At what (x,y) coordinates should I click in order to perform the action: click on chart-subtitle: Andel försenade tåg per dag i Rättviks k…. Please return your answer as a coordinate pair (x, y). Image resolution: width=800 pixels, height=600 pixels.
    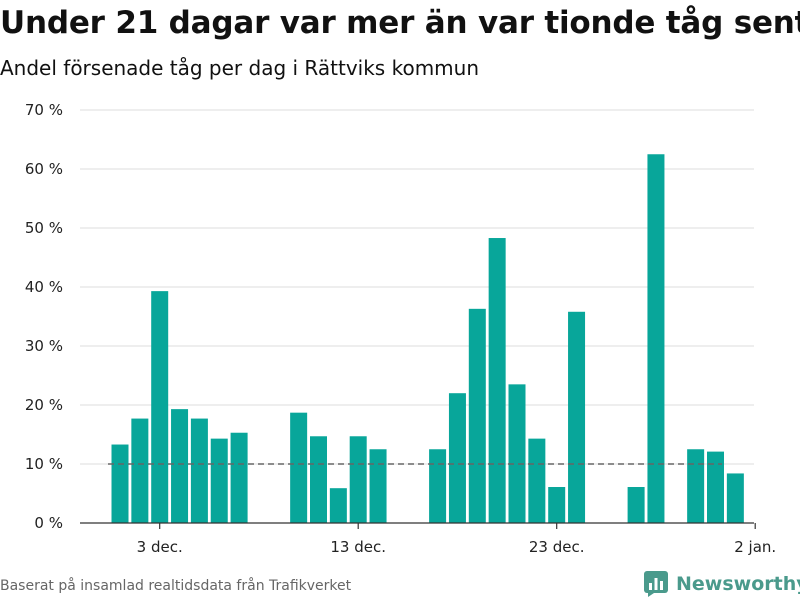
    Looking at the image, I should click on (240, 68).